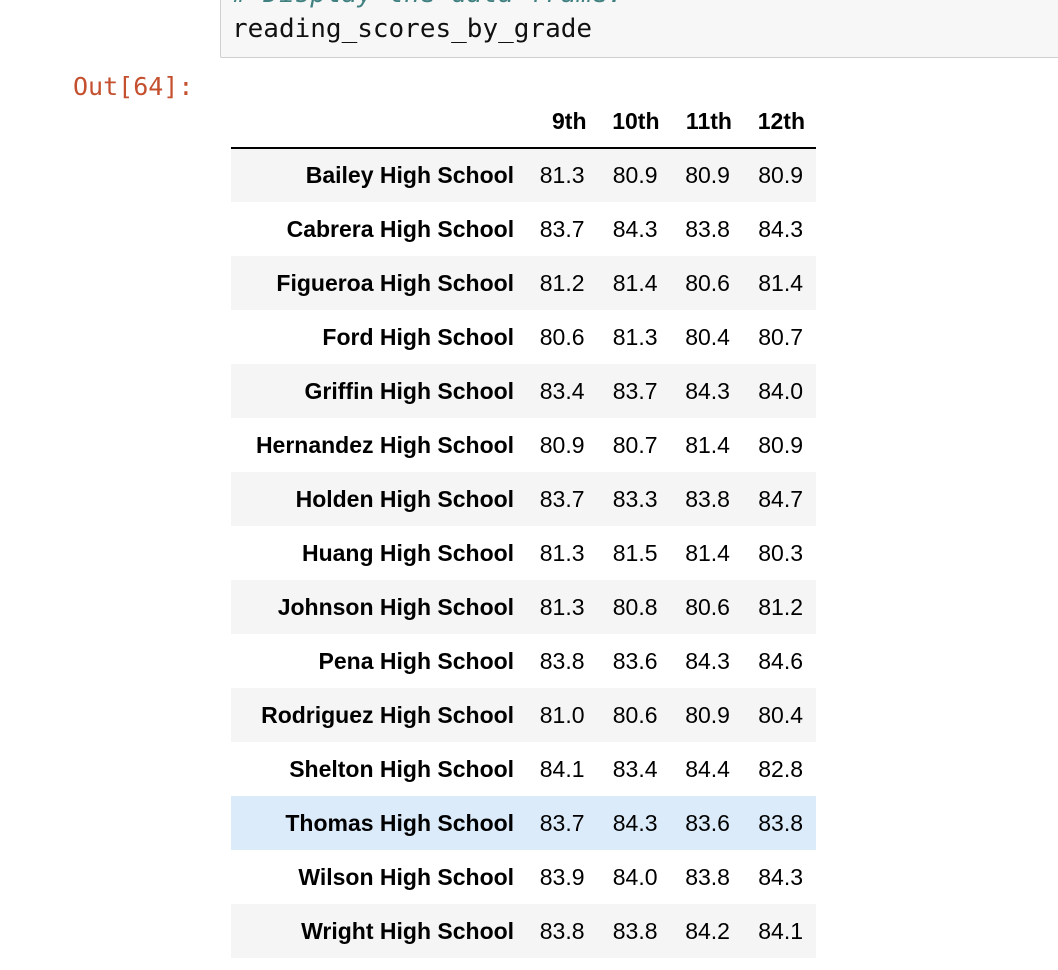 This screenshot has height=970, width=1058. What do you see at coordinates (634, 122) in the screenshot?
I see `column-header: 10th` at bounding box center [634, 122].